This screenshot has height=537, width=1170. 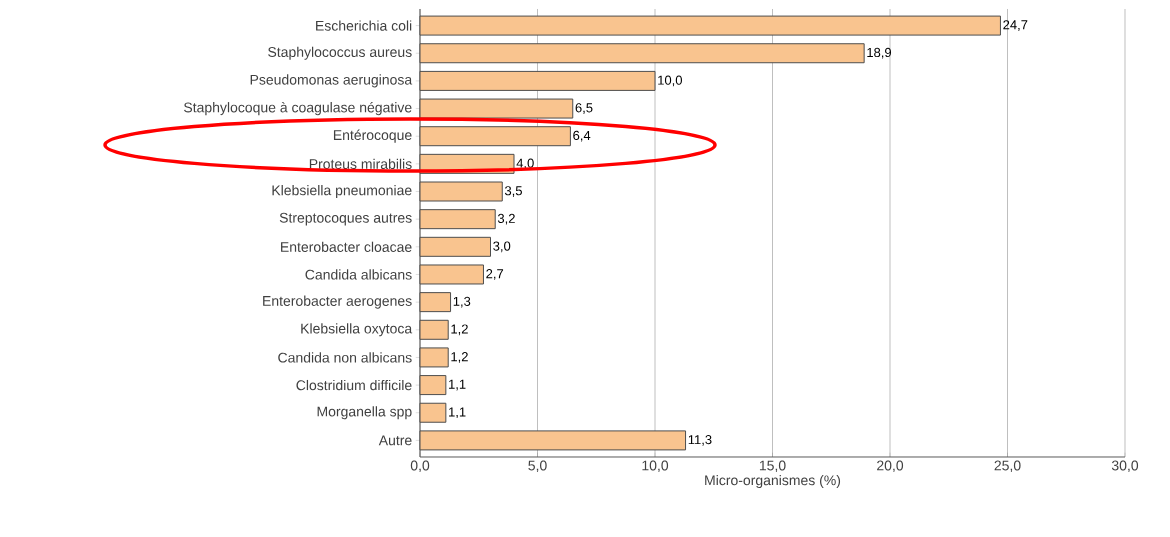 I want to click on data-label: 6,5, so click(x=584, y=108).